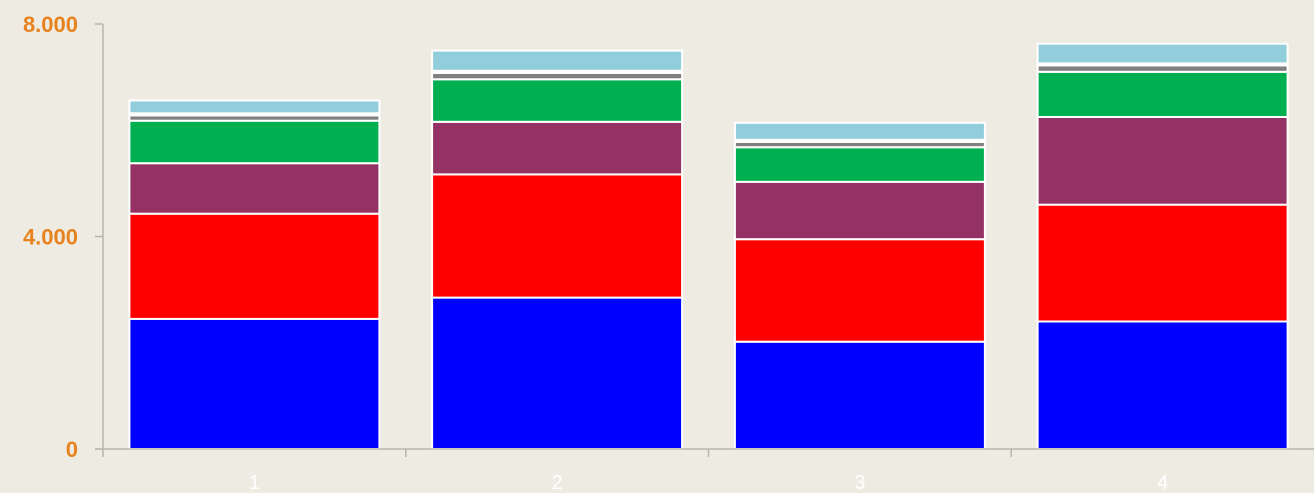 The width and height of the screenshot is (1314, 493). Describe the element at coordinates (72, 449) in the screenshot. I see `y-tick-label: 0` at that location.